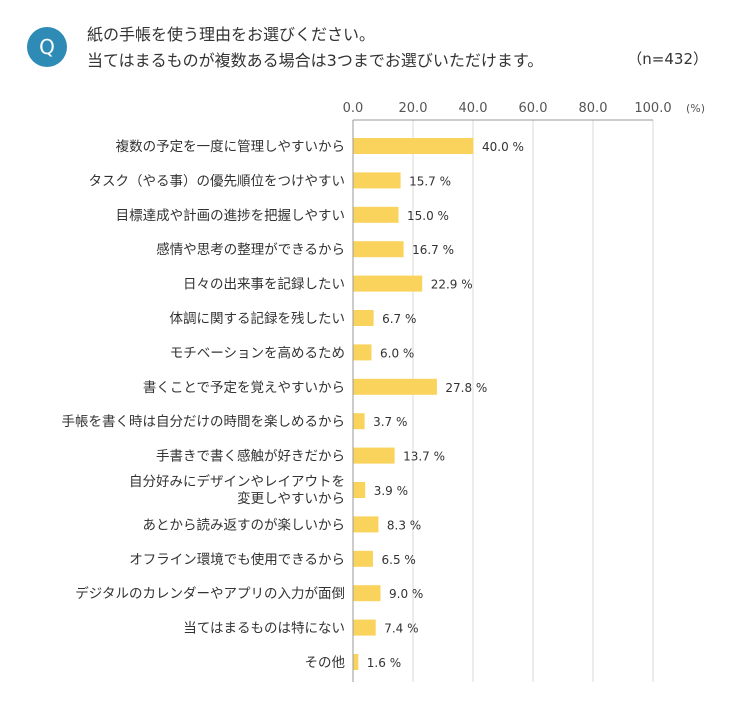  Describe the element at coordinates (231, 34) in the screenshot. I see `question-line-1: 紙の手帳を使う理由をお選びください。` at that location.